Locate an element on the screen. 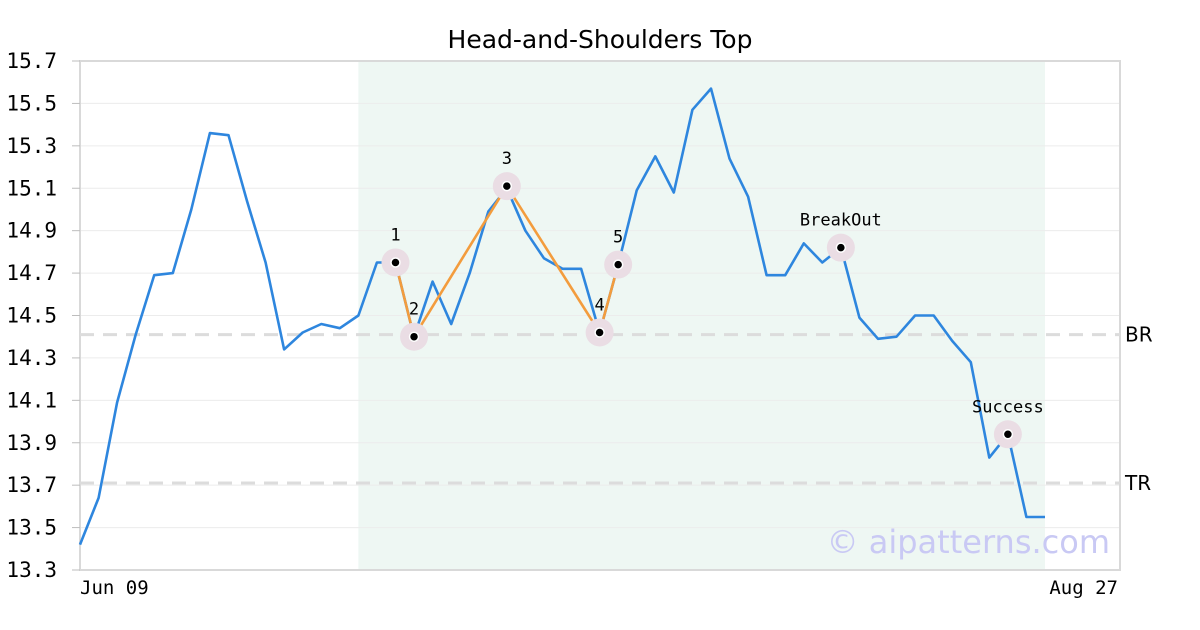  y-tick-label: 15.3 is located at coordinates (31, 146).